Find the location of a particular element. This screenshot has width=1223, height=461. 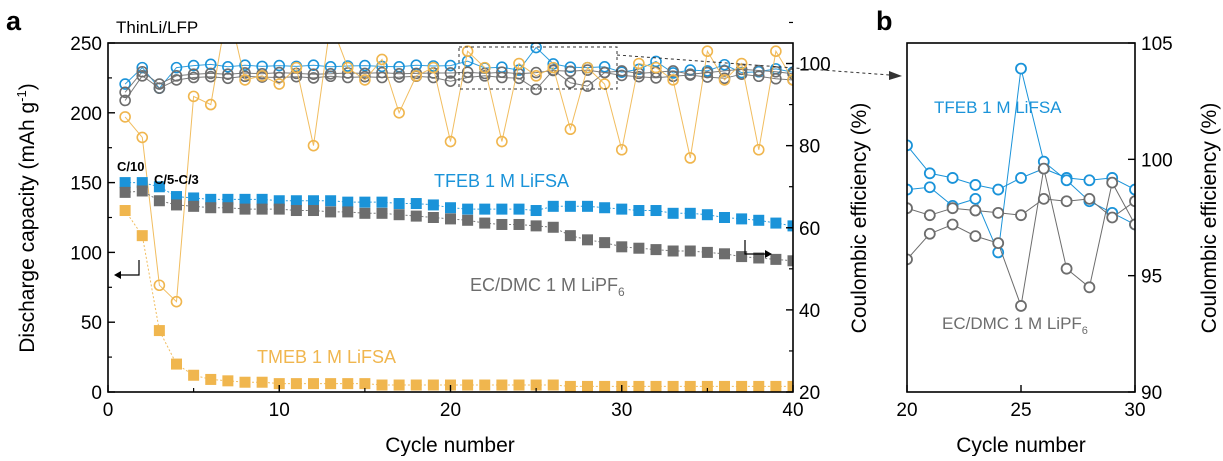

panel-b-letter: b is located at coordinates (884, 21).